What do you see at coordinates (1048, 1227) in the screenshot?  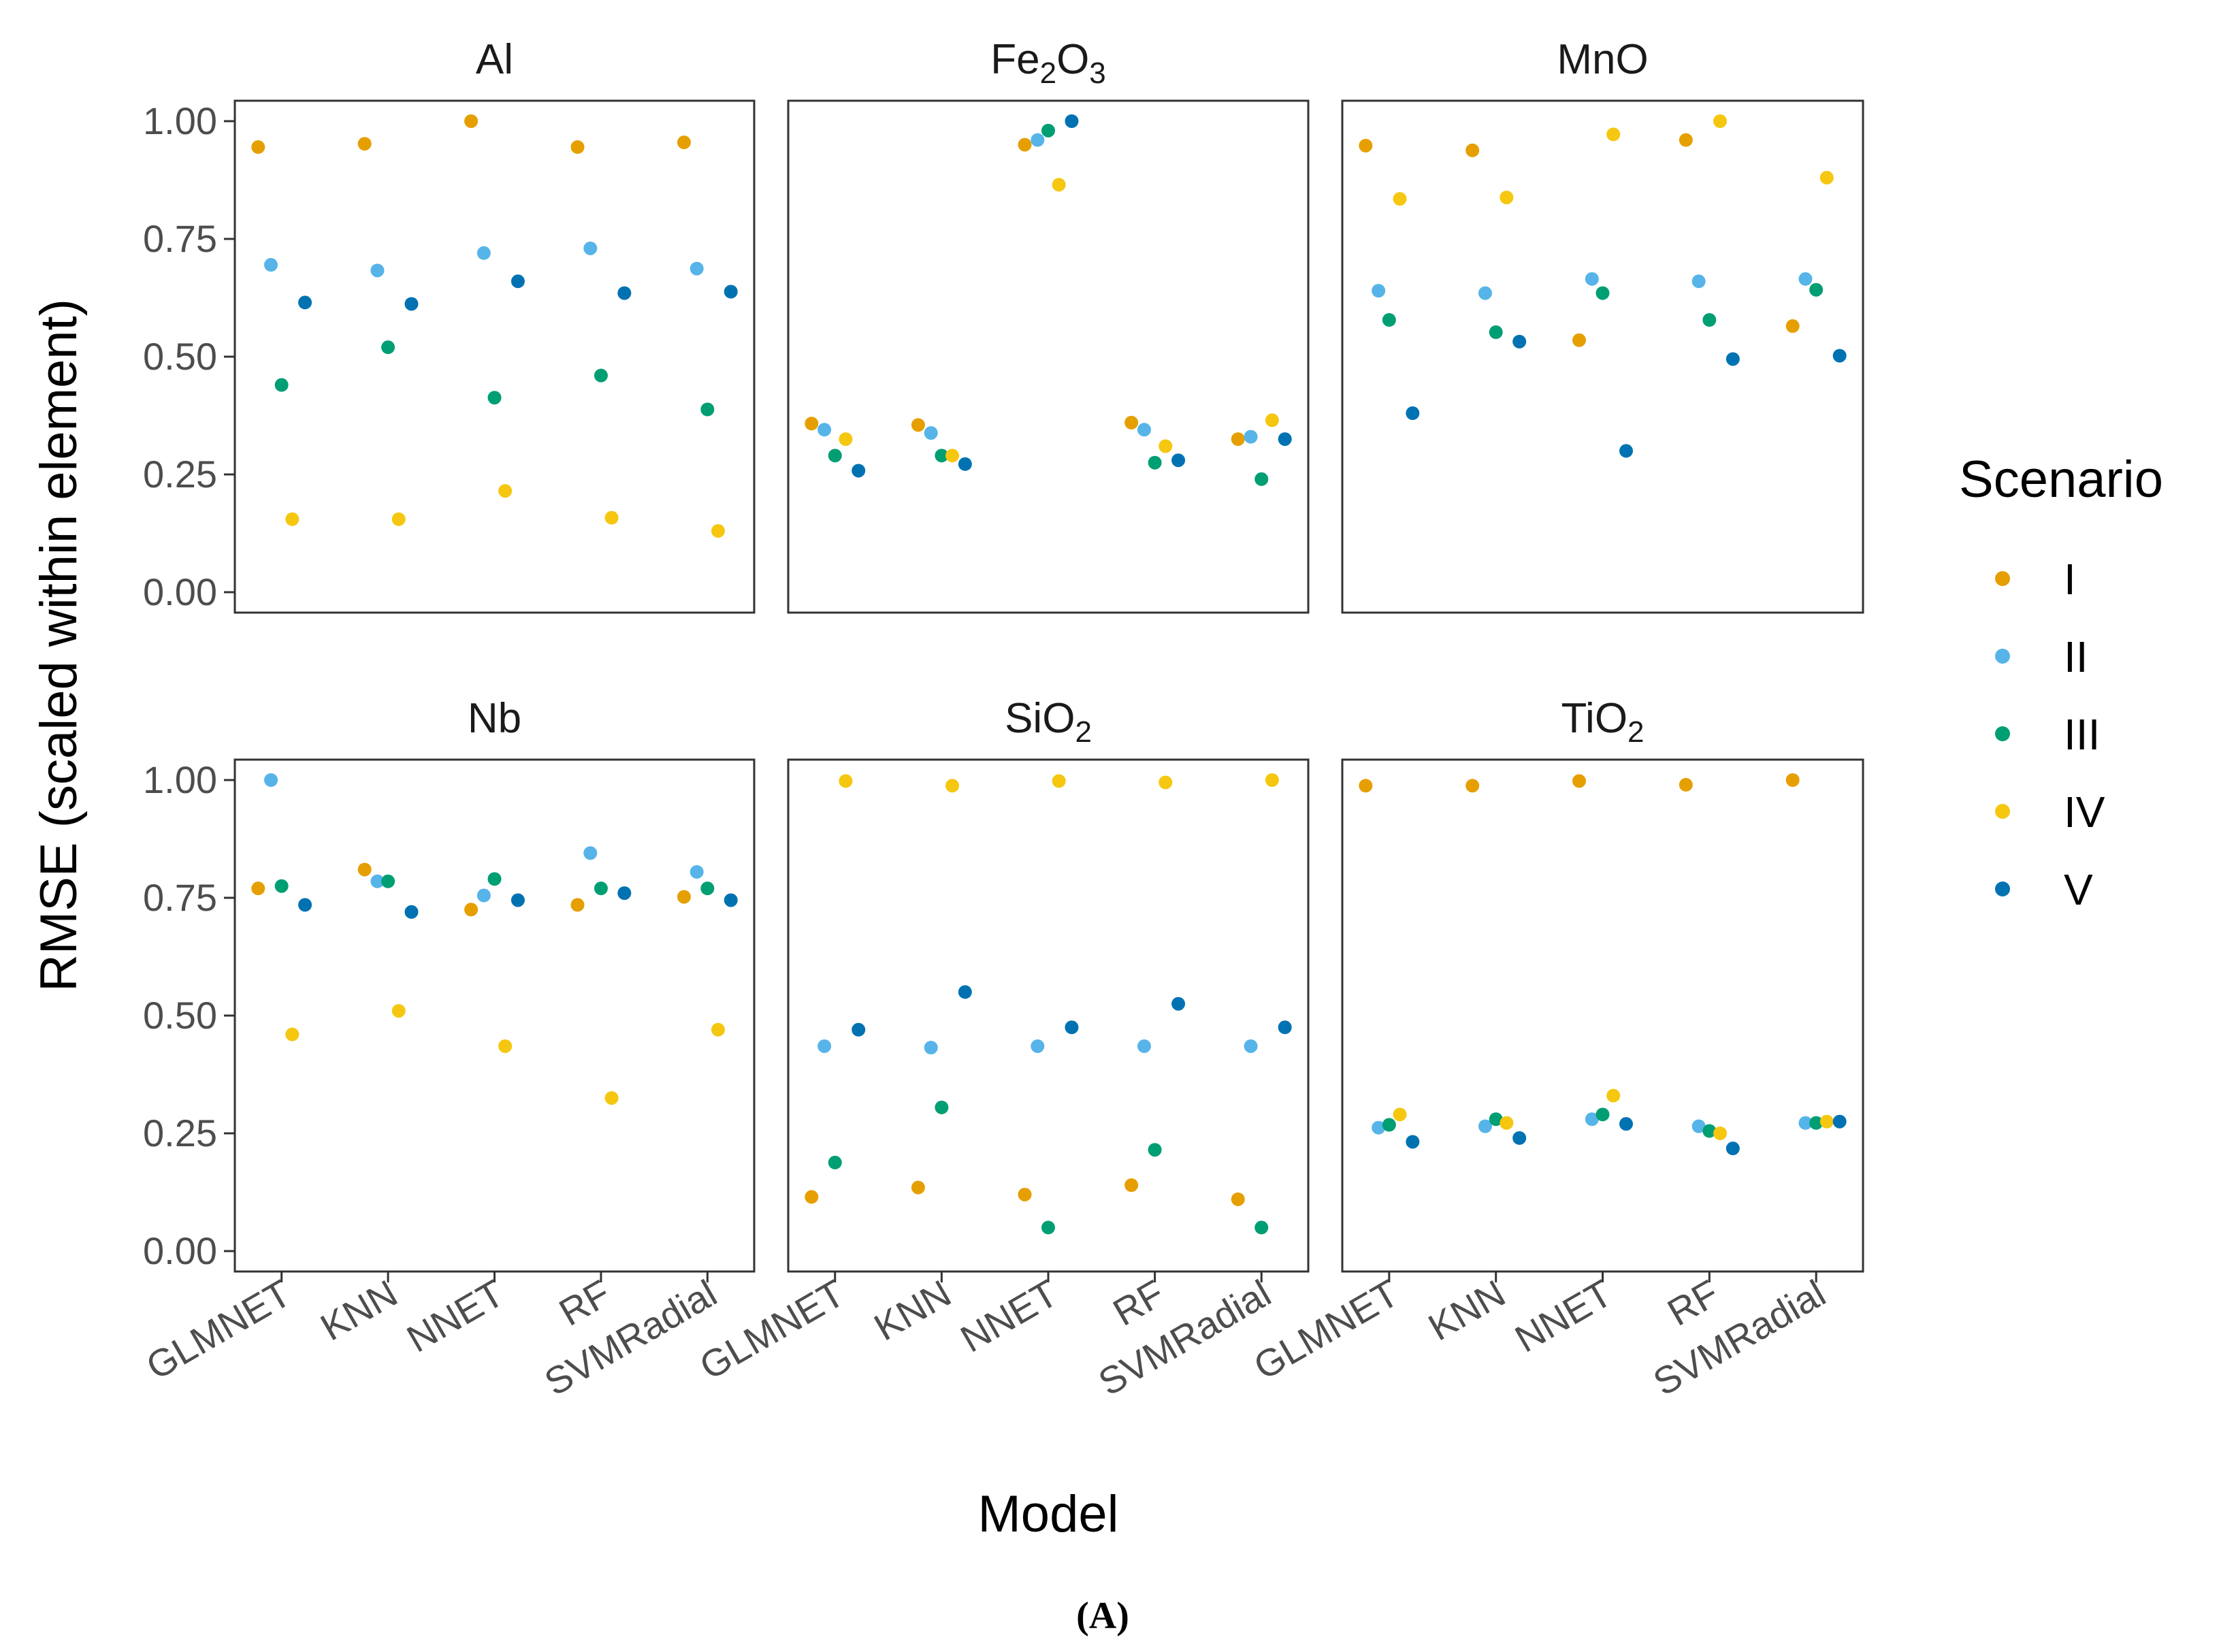 I see `point-sio2-nnet-iii` at bounding box center [1048, 1227].